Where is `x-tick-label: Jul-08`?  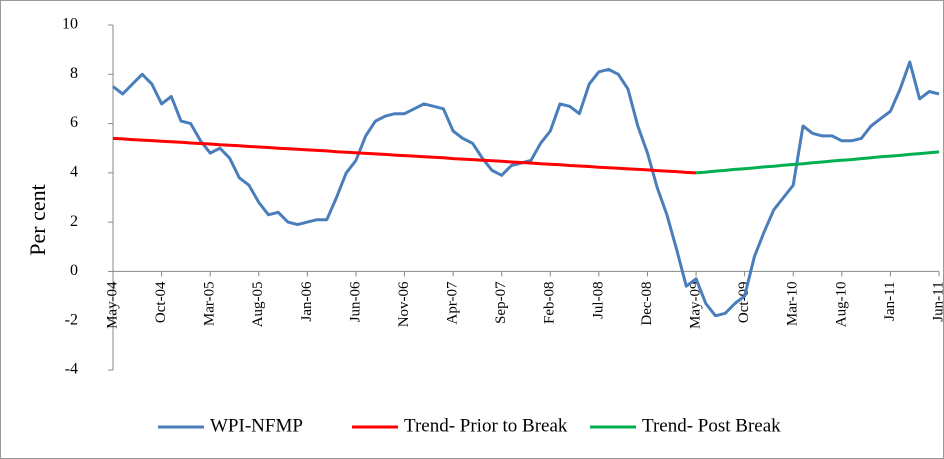 x-tick-label: Jul-08 is located at coordinates (598, 300).